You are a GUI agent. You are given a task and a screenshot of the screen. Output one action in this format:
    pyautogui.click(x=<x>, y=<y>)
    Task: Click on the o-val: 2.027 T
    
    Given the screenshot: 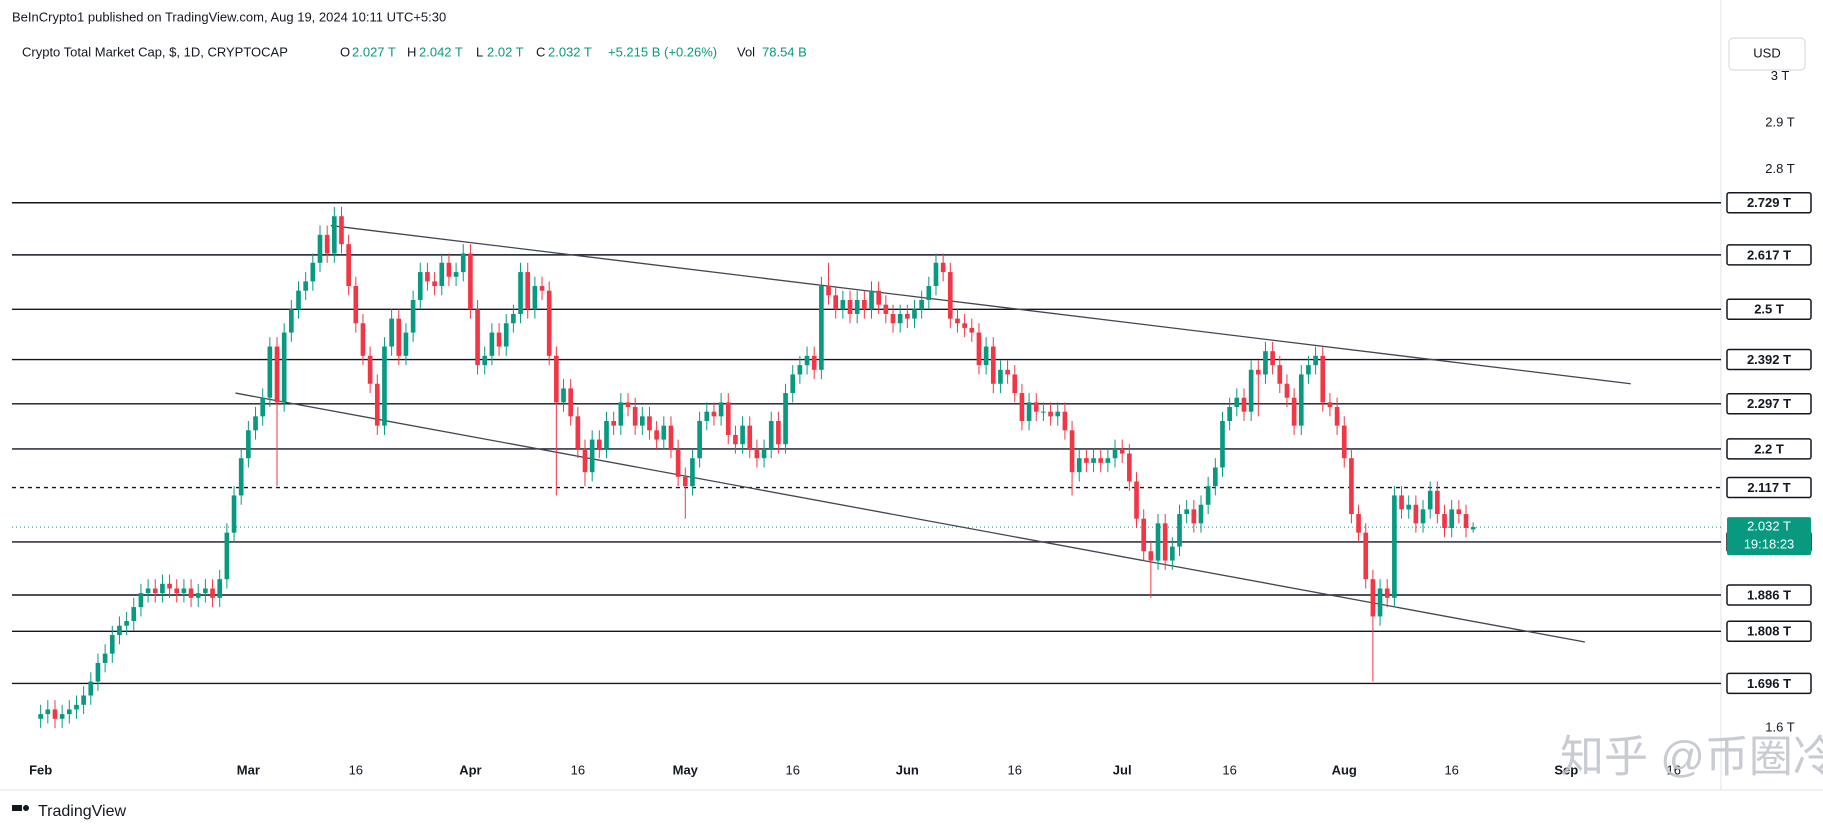 What is the action you would take?
    pyautogui.click(x=374, y=51)
    